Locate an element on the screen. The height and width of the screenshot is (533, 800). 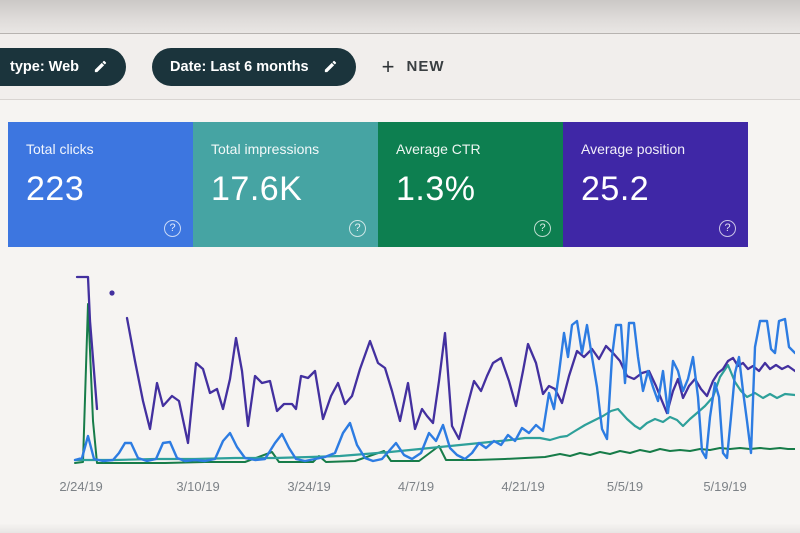
date-filter-chip: Date: Last 6 months is located at coordinates (254, 66).